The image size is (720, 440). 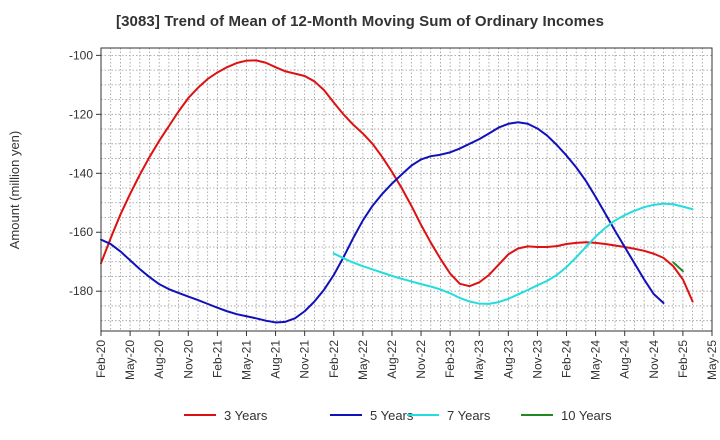 I want to click on x-tick-label: Nov-20, so click(x=188, y=359).